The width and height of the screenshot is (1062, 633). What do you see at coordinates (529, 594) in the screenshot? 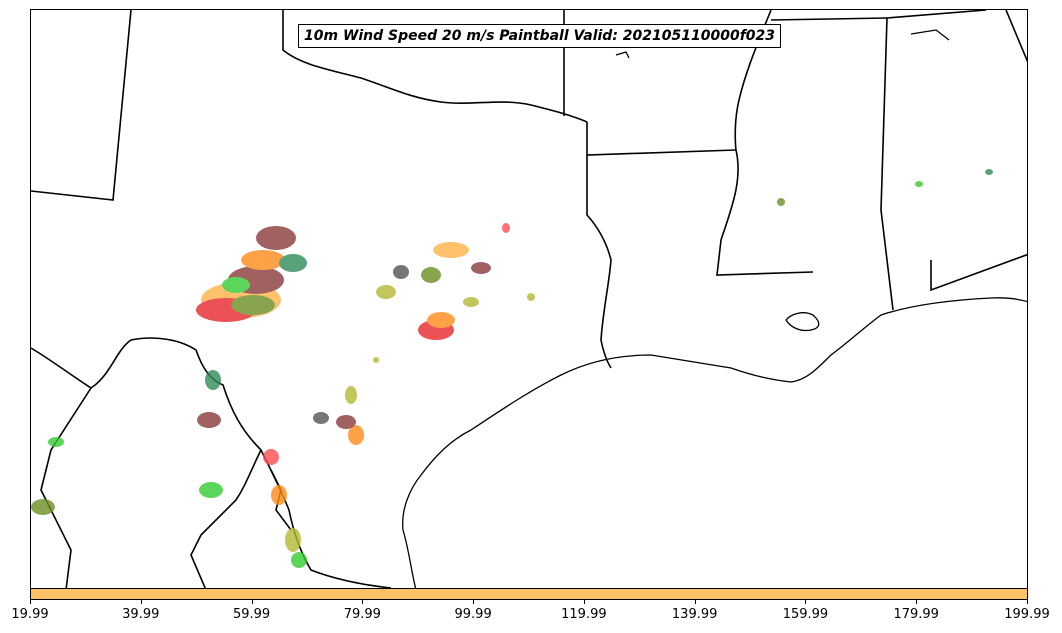
I see `colorbar` at bounding box center [529, 594].